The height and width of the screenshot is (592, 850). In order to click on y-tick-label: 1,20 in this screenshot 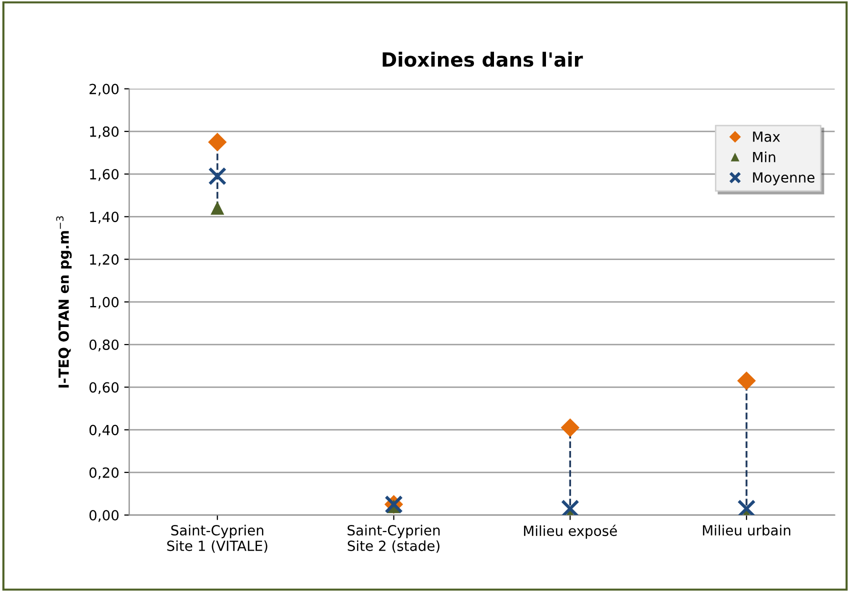, I will do `click(104, 260)`.